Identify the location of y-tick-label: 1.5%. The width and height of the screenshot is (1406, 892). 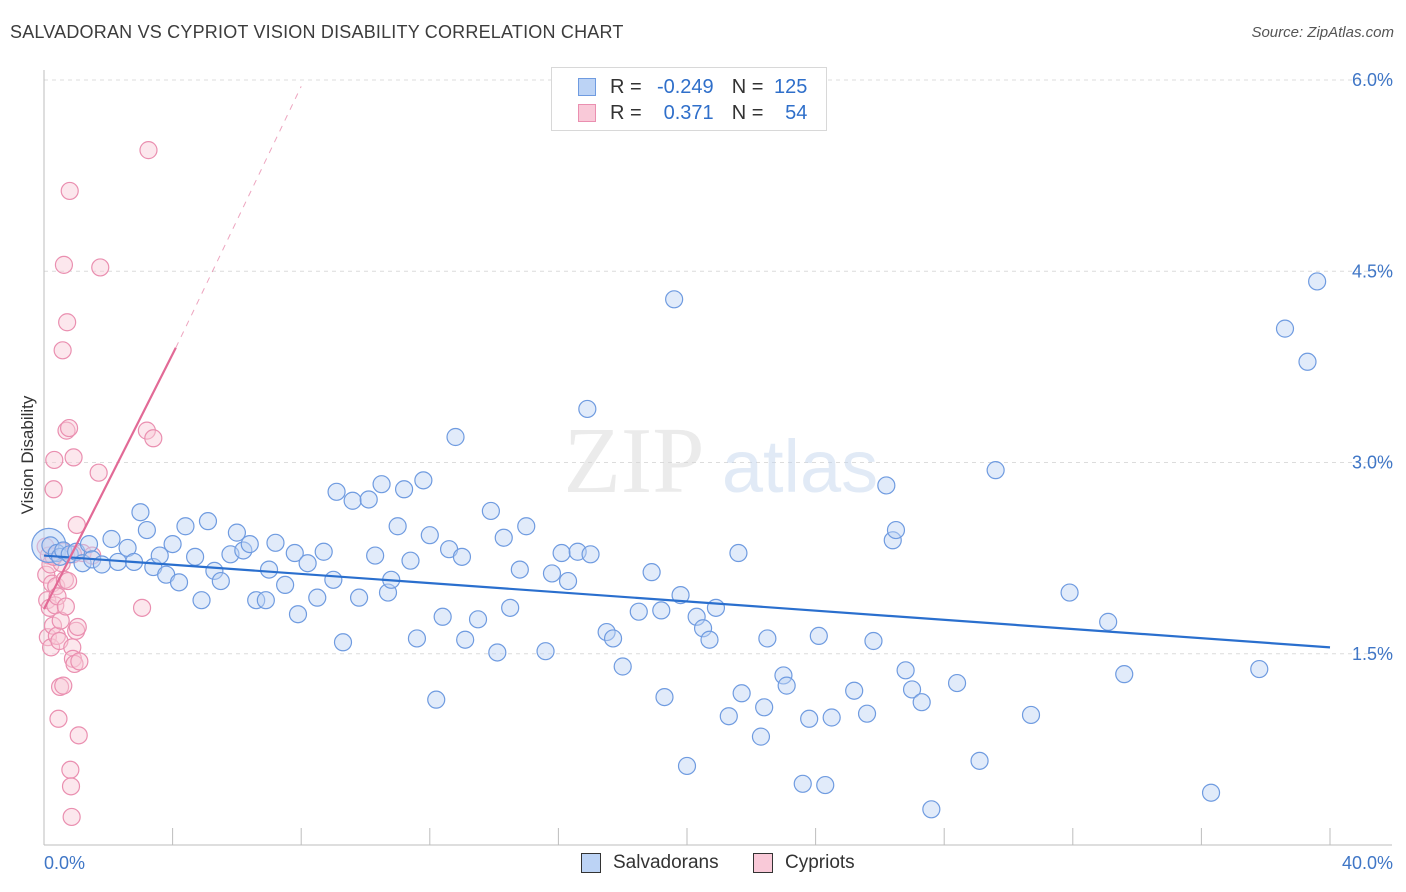
(1372, 654).